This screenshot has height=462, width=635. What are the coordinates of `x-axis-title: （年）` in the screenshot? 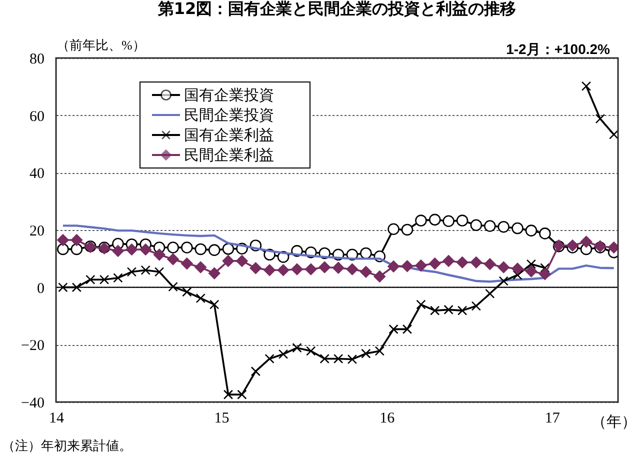 It's located at (613, 422).